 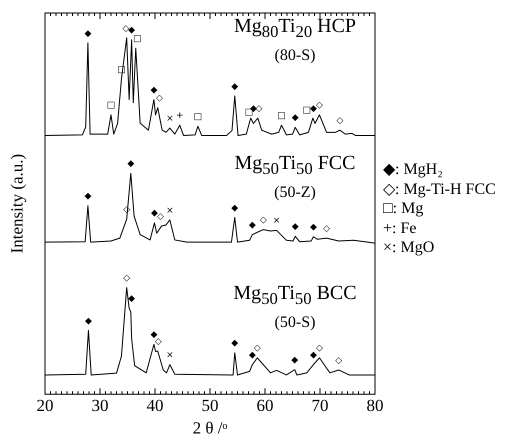 What do you see at coordinates (320, 405) in the screenshot?
I see `x-tick-label: 70` at bounding box center [320, 405].